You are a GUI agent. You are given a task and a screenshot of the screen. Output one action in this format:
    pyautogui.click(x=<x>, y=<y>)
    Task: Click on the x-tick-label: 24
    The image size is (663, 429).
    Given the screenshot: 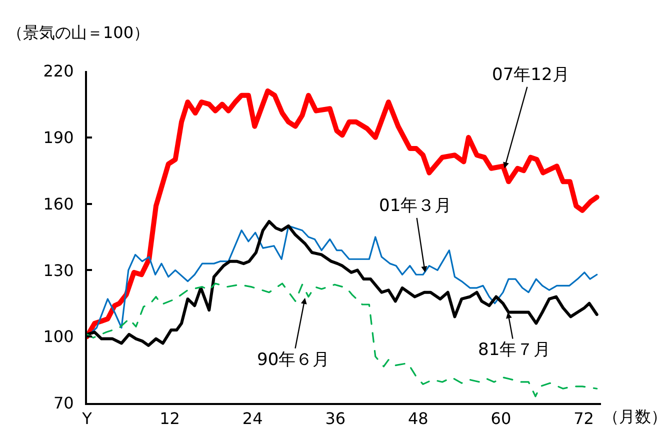 What is the action you would take?
    pyautogui.click(x=252, y=418)
    